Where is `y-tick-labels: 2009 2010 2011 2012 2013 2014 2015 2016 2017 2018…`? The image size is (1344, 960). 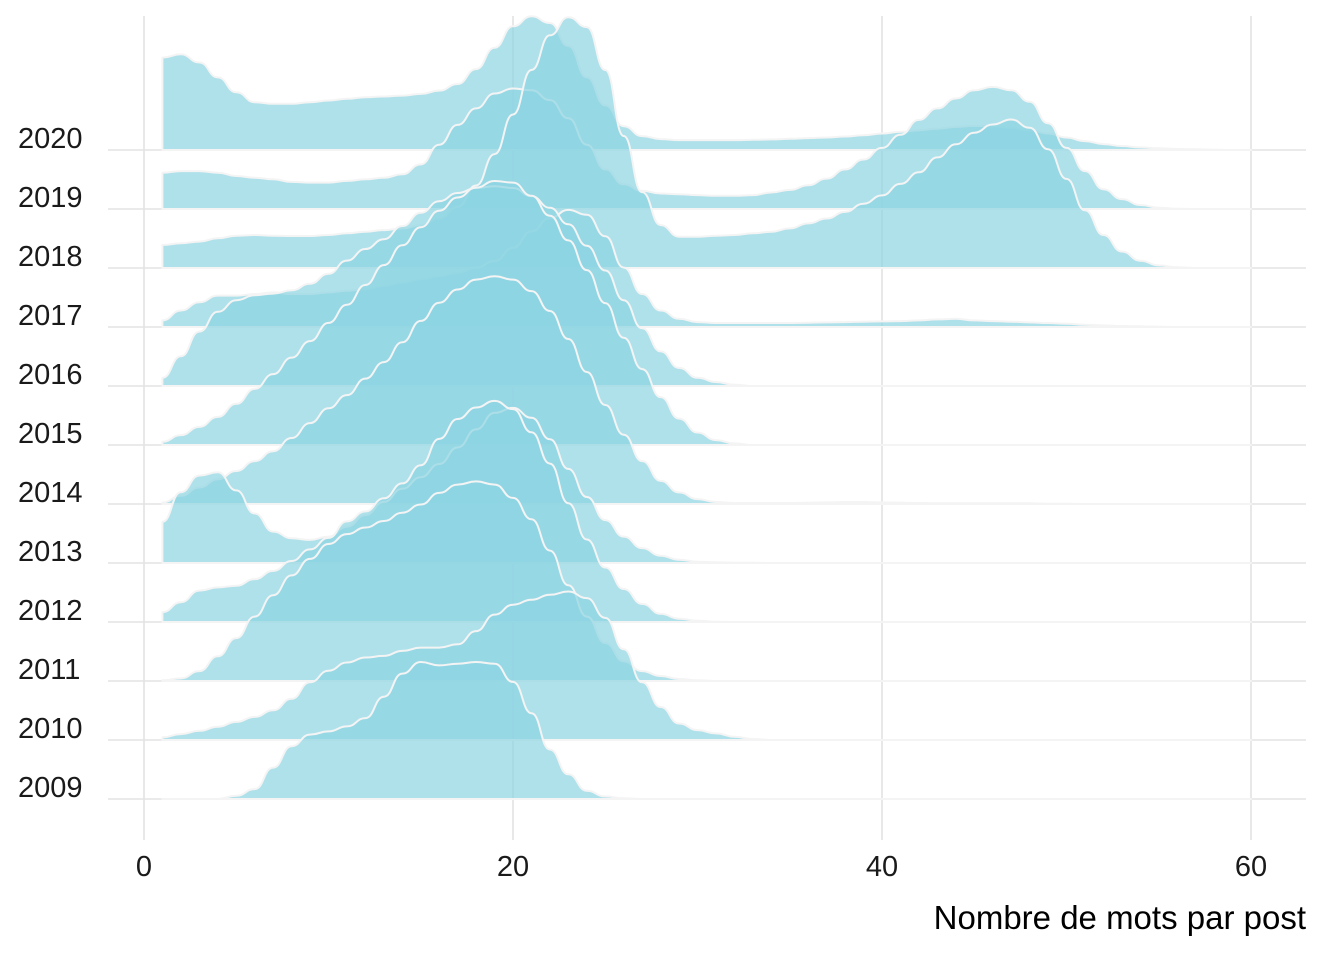 y-tick-labels: 2009 2010 2011 2012 2013 2014 2015 2016 2017 2018… is located at coordinates (50, 463).